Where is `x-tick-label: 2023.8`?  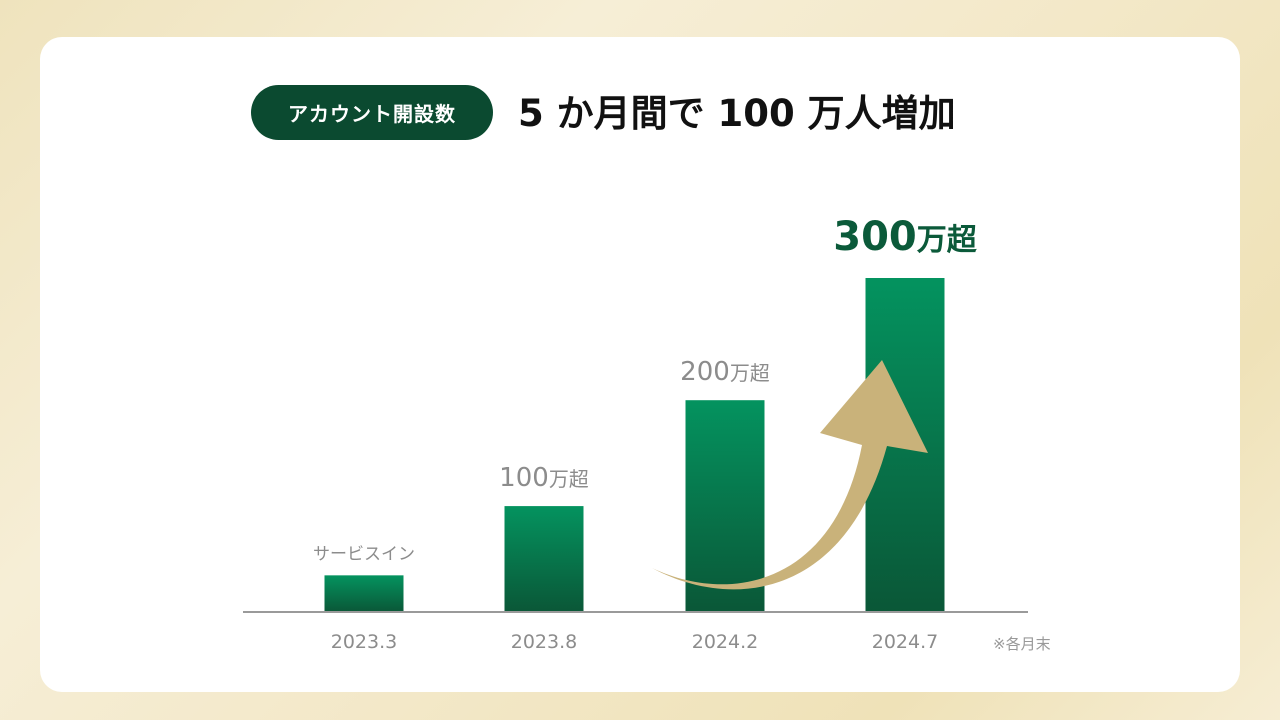 x-tick-label: 2023.8 is located at coordinates (544, 642).